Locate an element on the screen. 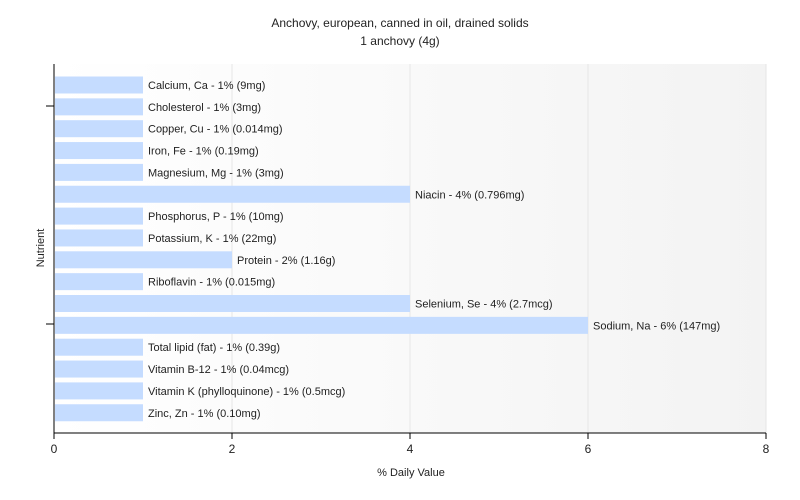 The height and width of the screenshot is (500, 800). bar-label: Vitamin B-12 - 1% (0.04mcg) is located at coordinates (218, 370).